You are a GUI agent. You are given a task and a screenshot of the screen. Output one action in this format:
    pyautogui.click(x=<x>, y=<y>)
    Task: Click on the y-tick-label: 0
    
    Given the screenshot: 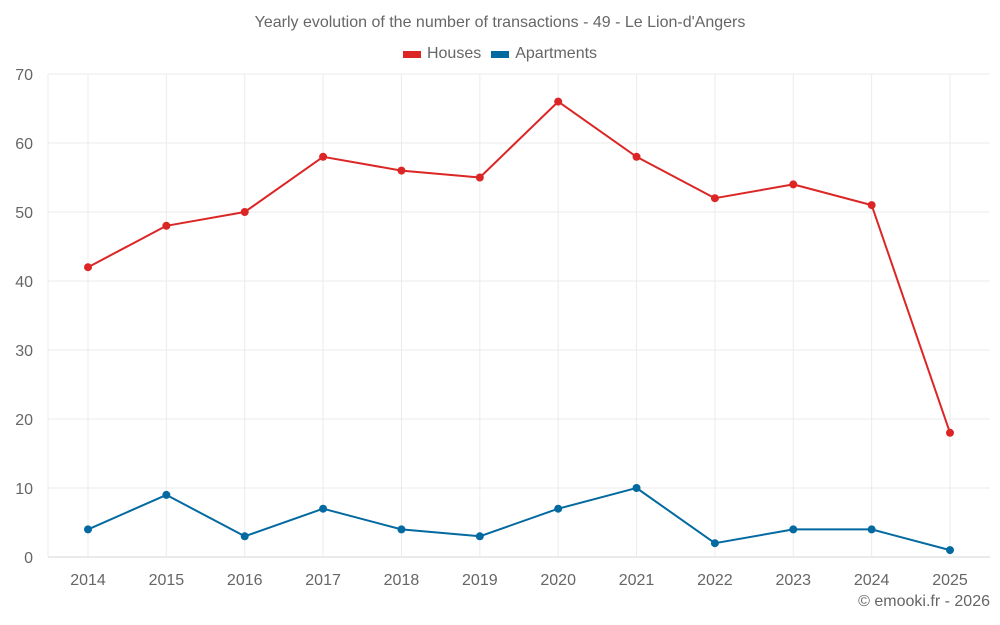 What is the action you would take?
    pyautogui.click(x=28, y=558)
    